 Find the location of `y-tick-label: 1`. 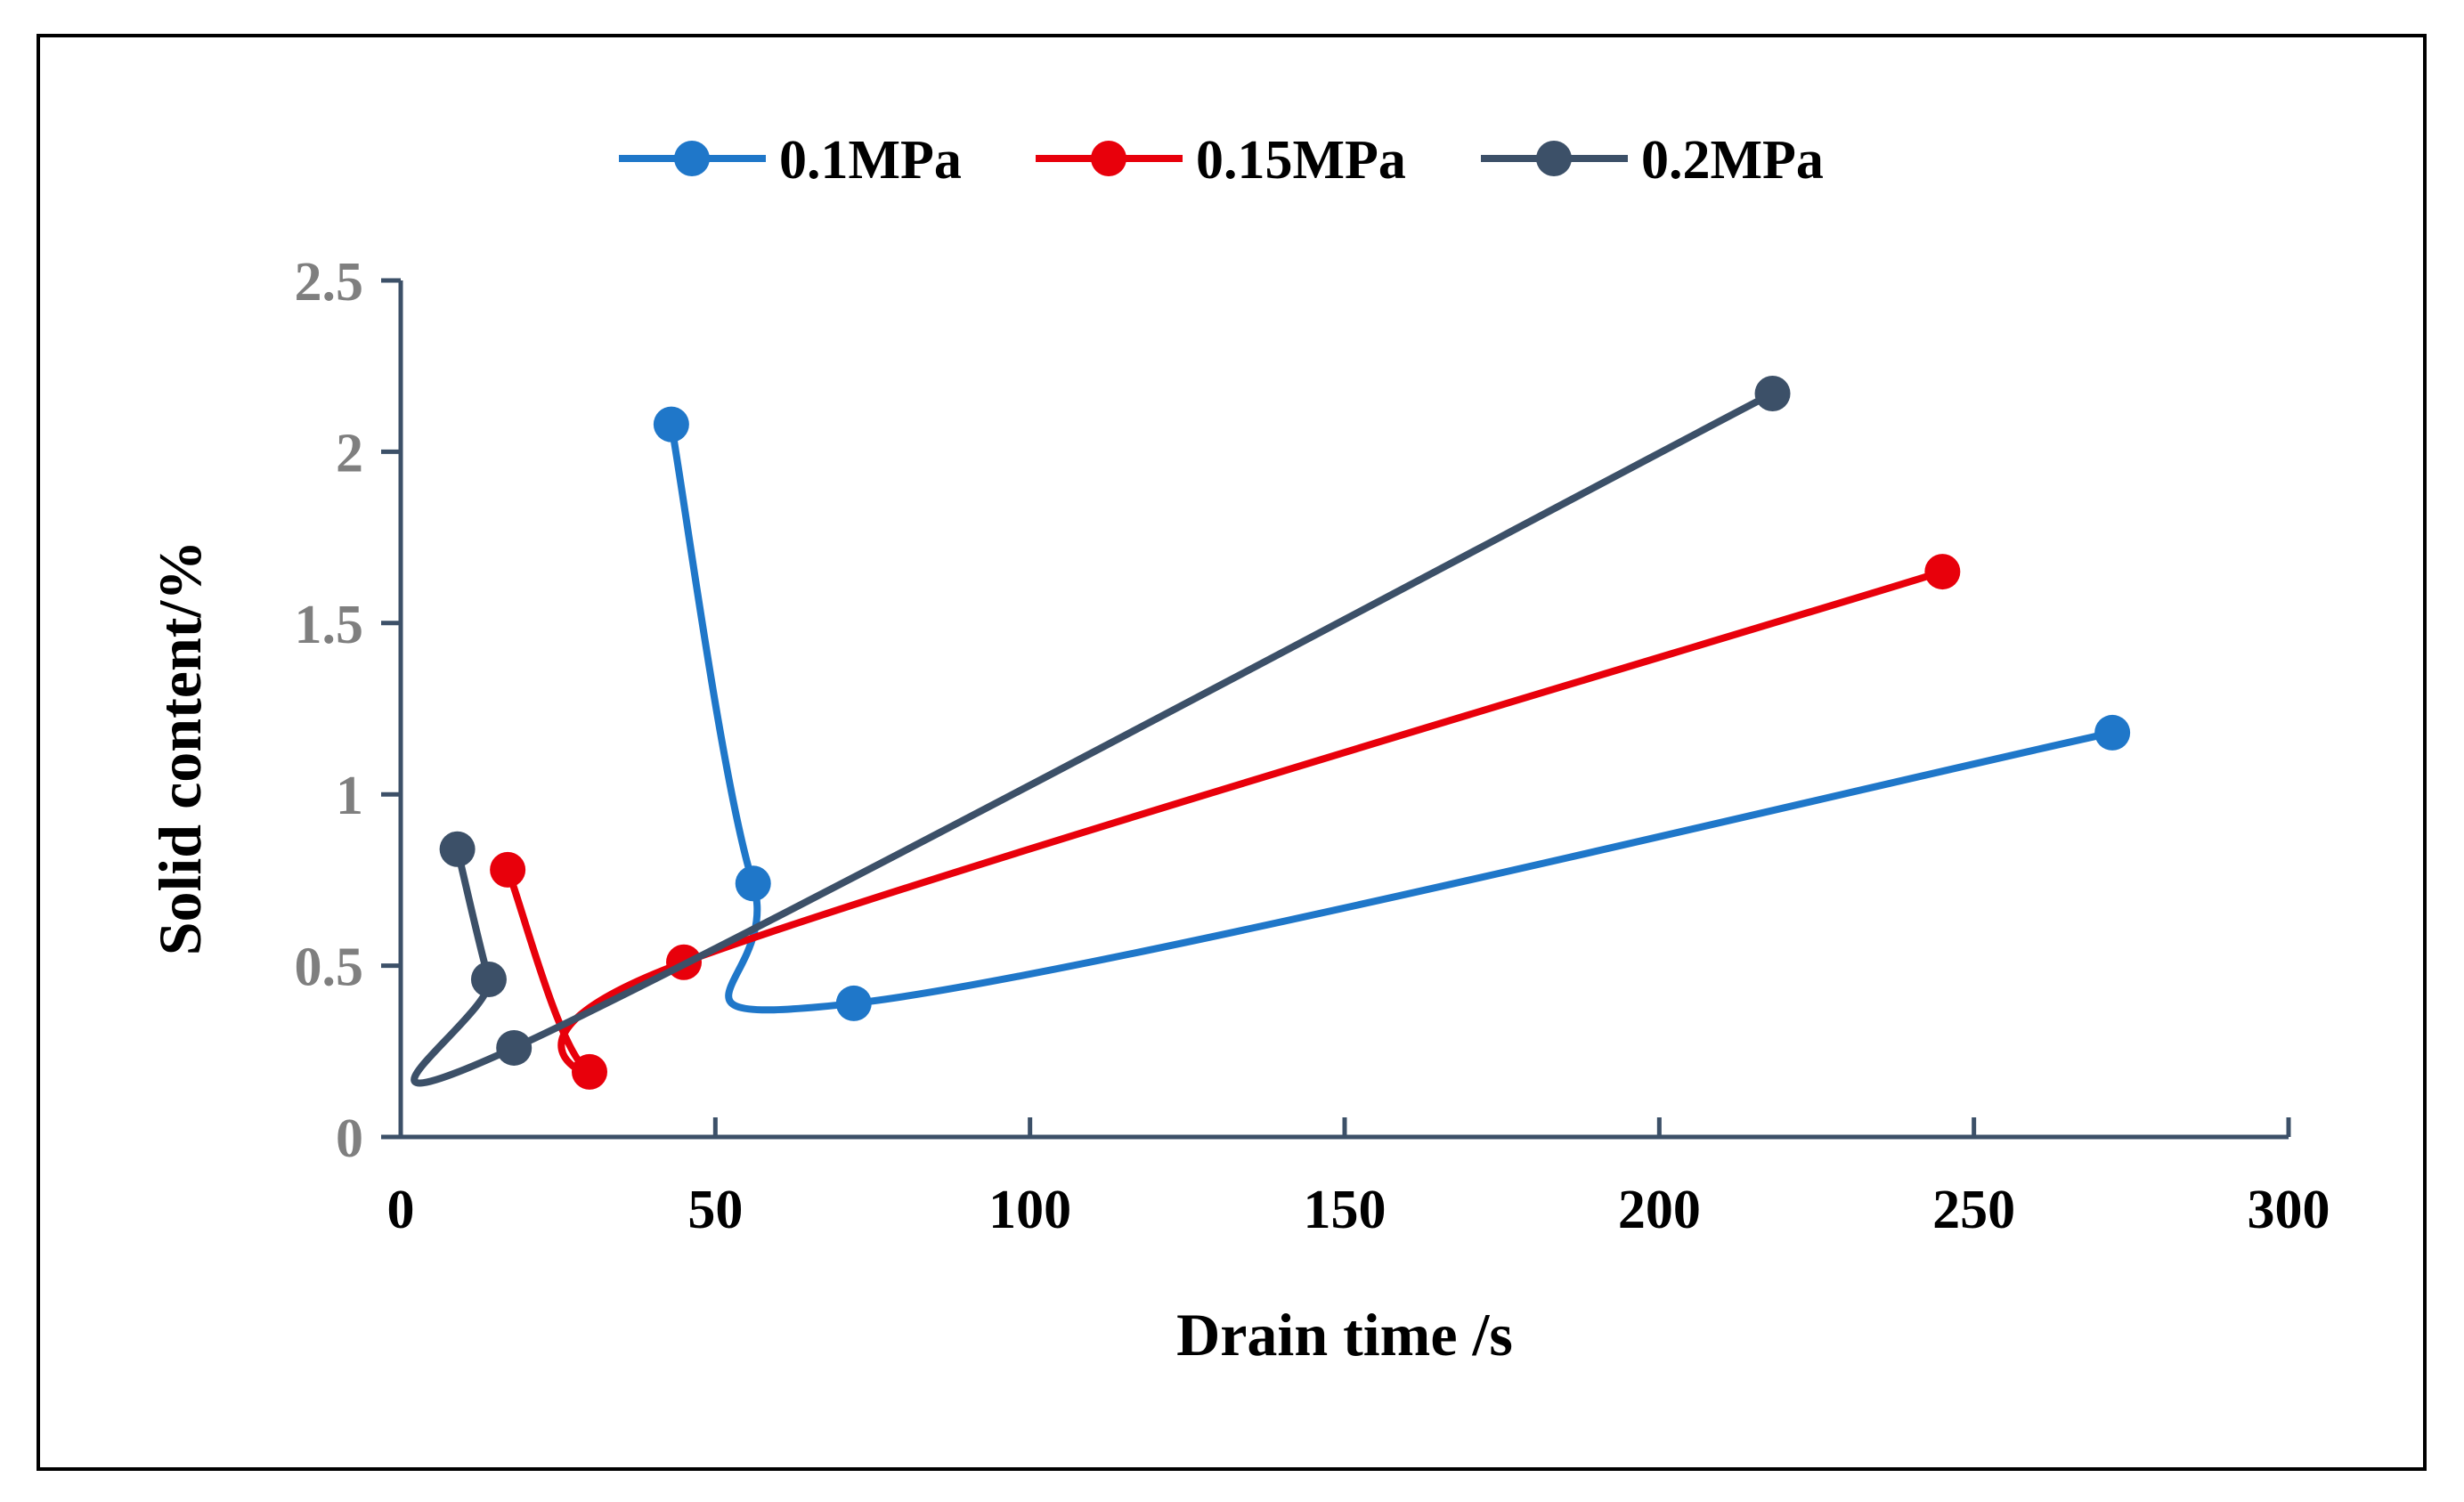

y-tick-label: 1 is located at coordinates (349, 796).